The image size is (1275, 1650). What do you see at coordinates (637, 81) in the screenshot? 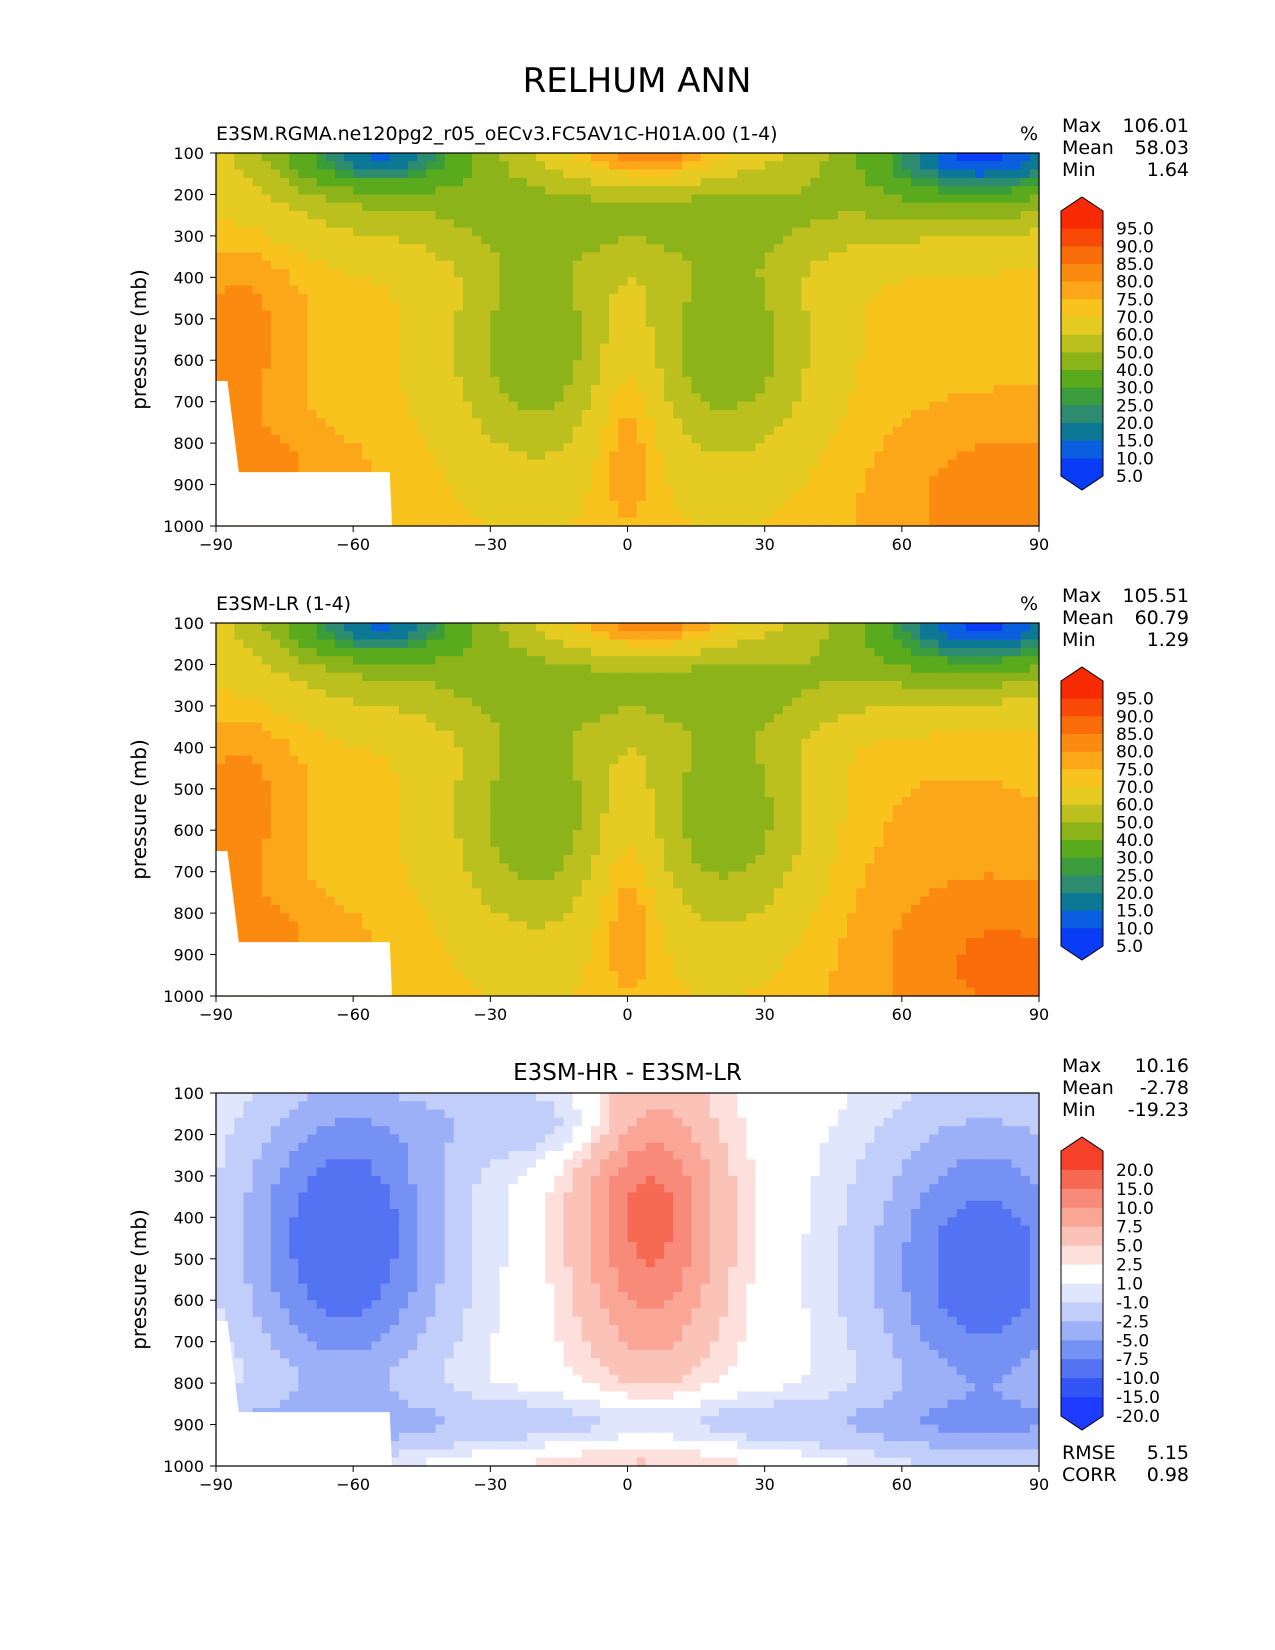
I see `figure-title: RELHUM ANN` at bounding box center [637, 81].